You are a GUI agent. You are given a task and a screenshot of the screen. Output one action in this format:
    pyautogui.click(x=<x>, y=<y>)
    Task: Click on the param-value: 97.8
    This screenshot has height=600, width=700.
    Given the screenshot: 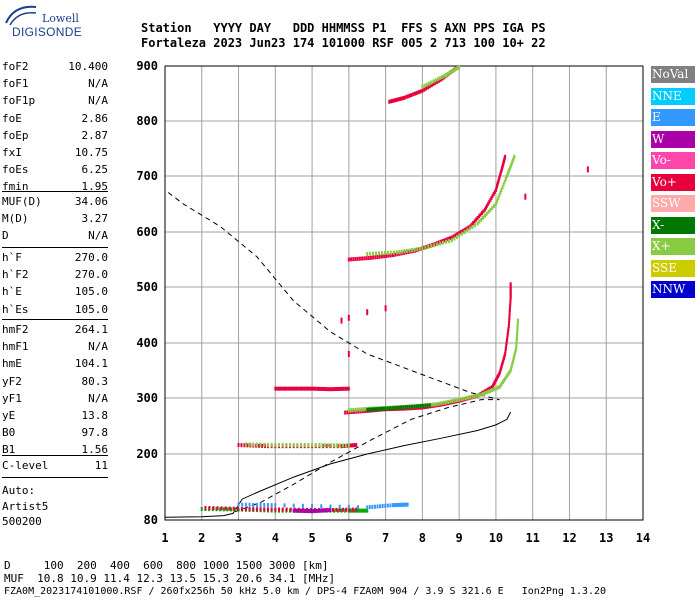 What is the action you would take?
    pyautogui.click(x=95, y=433)
    